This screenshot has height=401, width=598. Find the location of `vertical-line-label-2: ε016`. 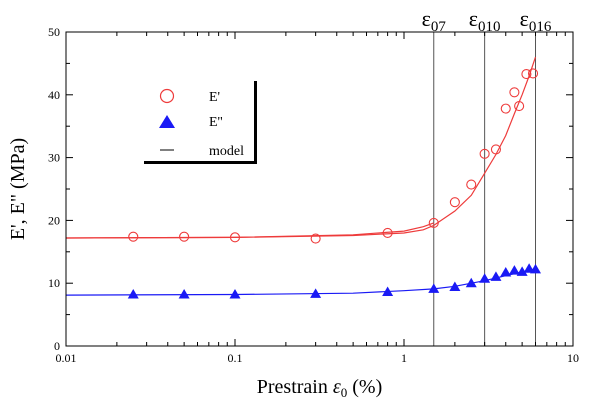

vertical-line-label-2: ε016 is located at coordinates (536, 20).